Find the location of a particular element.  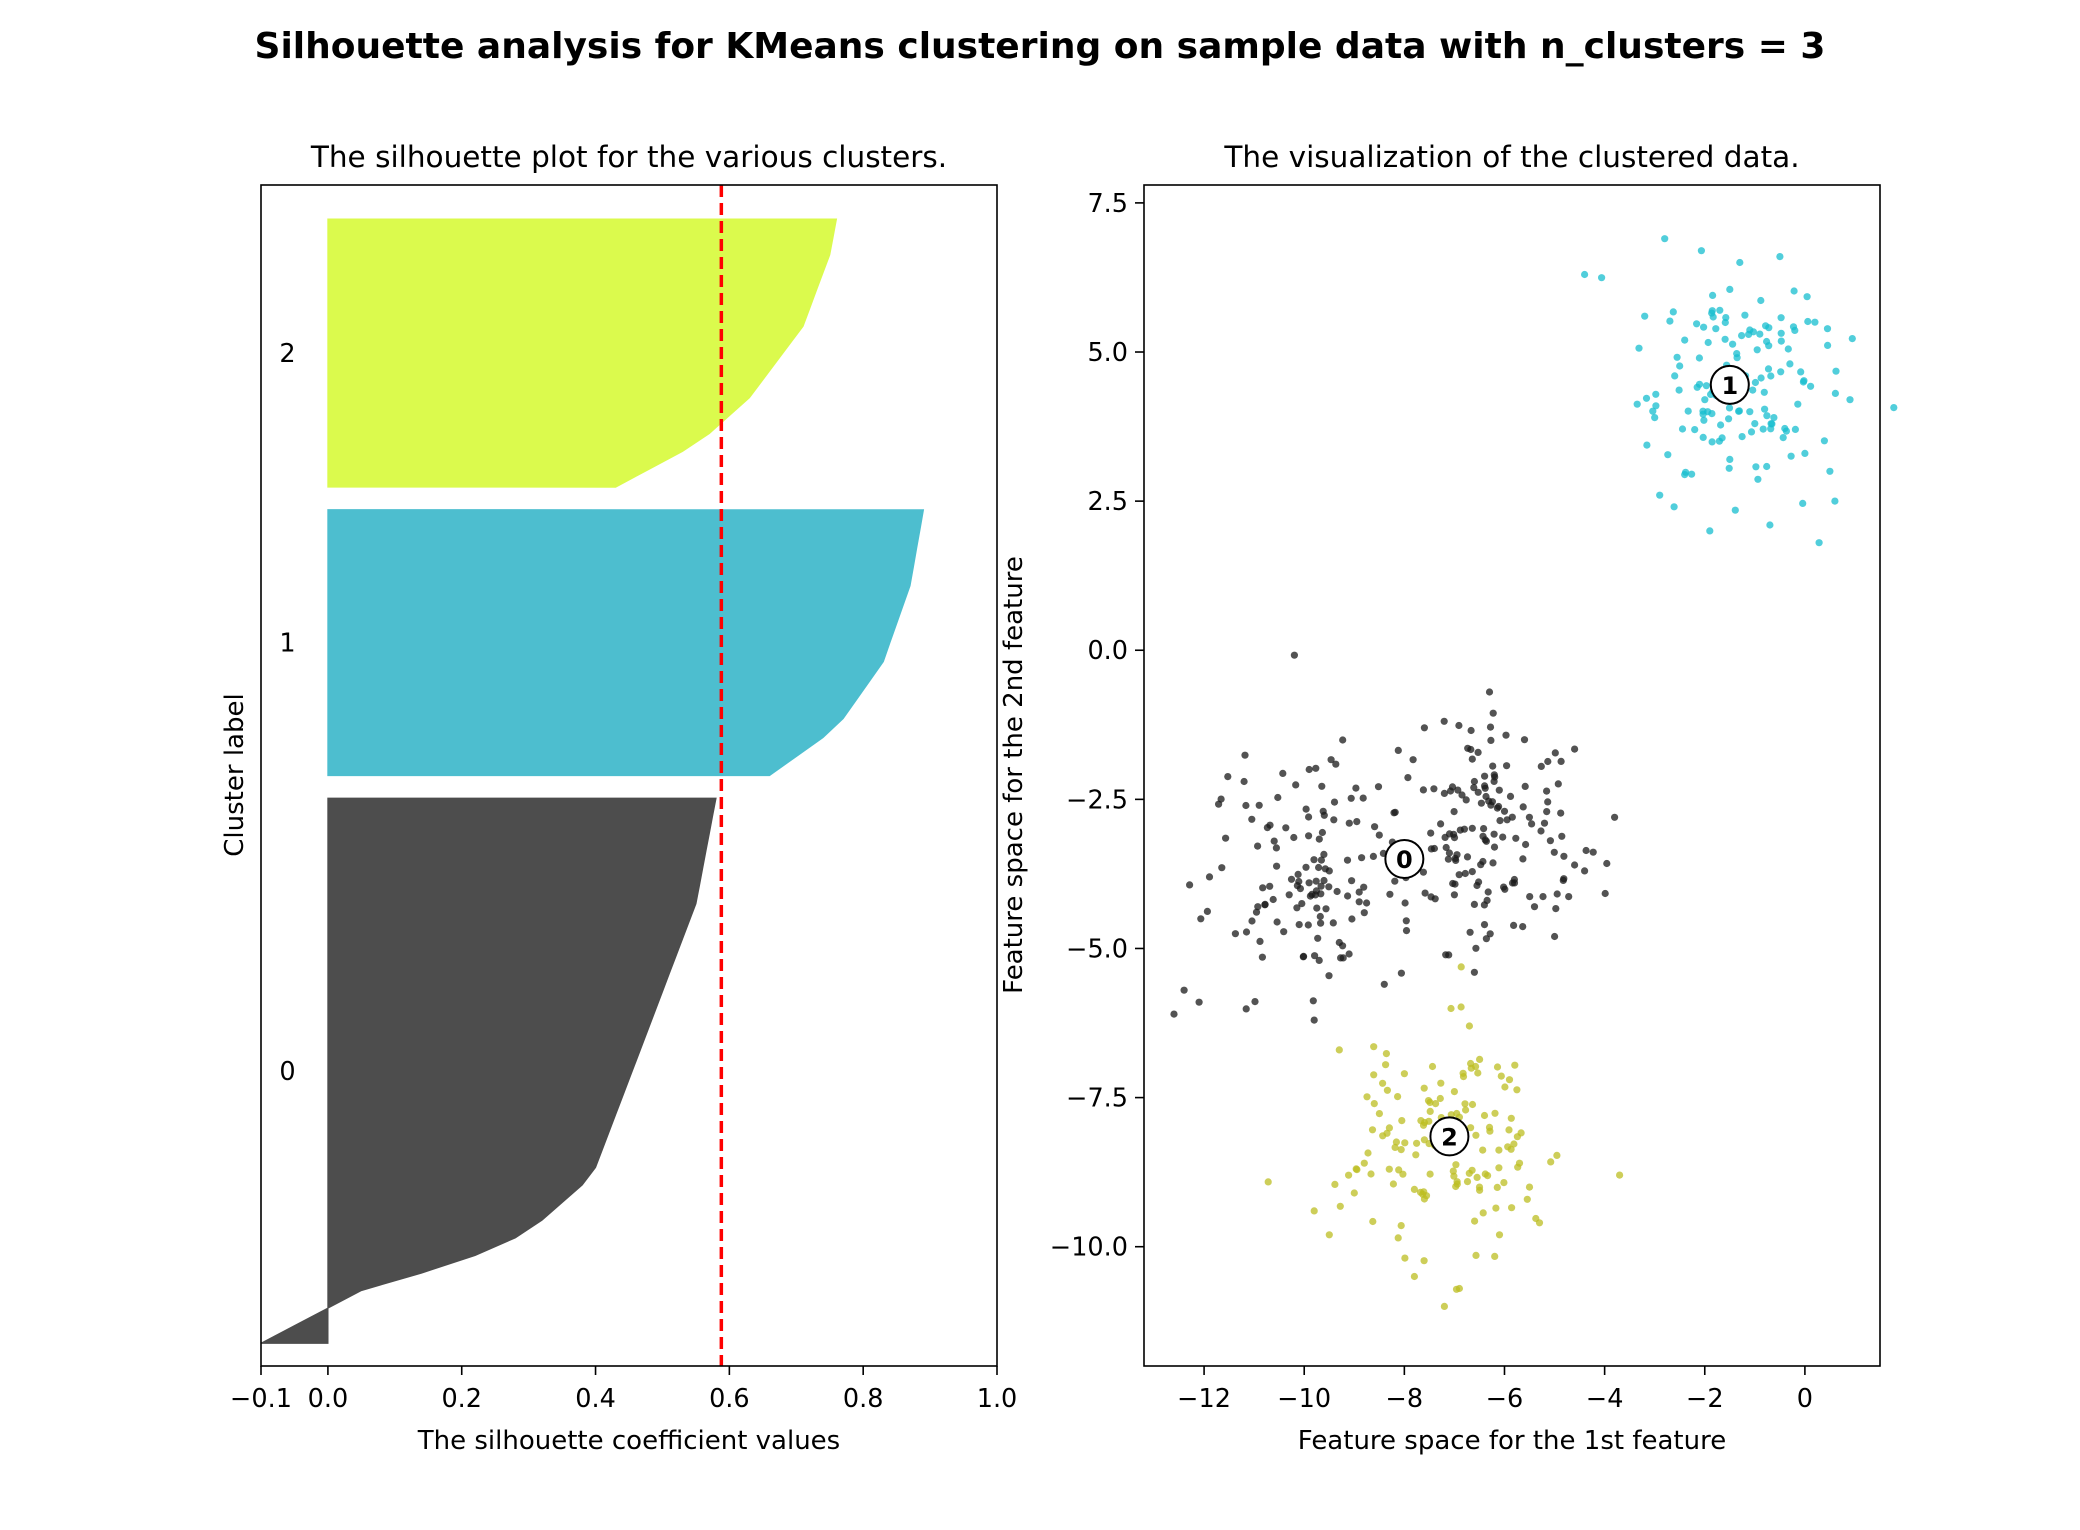

cluster-label-1: 1 is located at coordinates (287, 644).